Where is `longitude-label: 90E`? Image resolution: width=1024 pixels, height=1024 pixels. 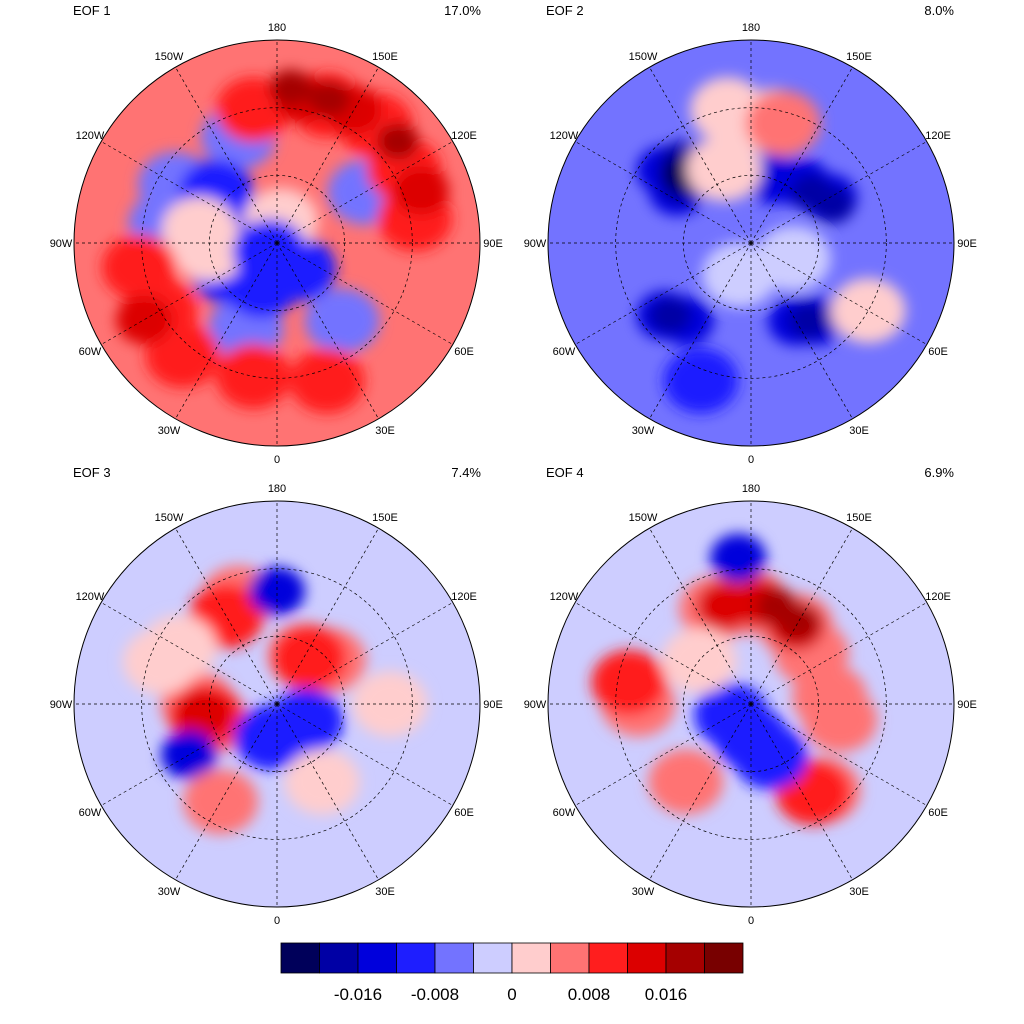
longitude-label: 90E is located at coordinates (967, 244).